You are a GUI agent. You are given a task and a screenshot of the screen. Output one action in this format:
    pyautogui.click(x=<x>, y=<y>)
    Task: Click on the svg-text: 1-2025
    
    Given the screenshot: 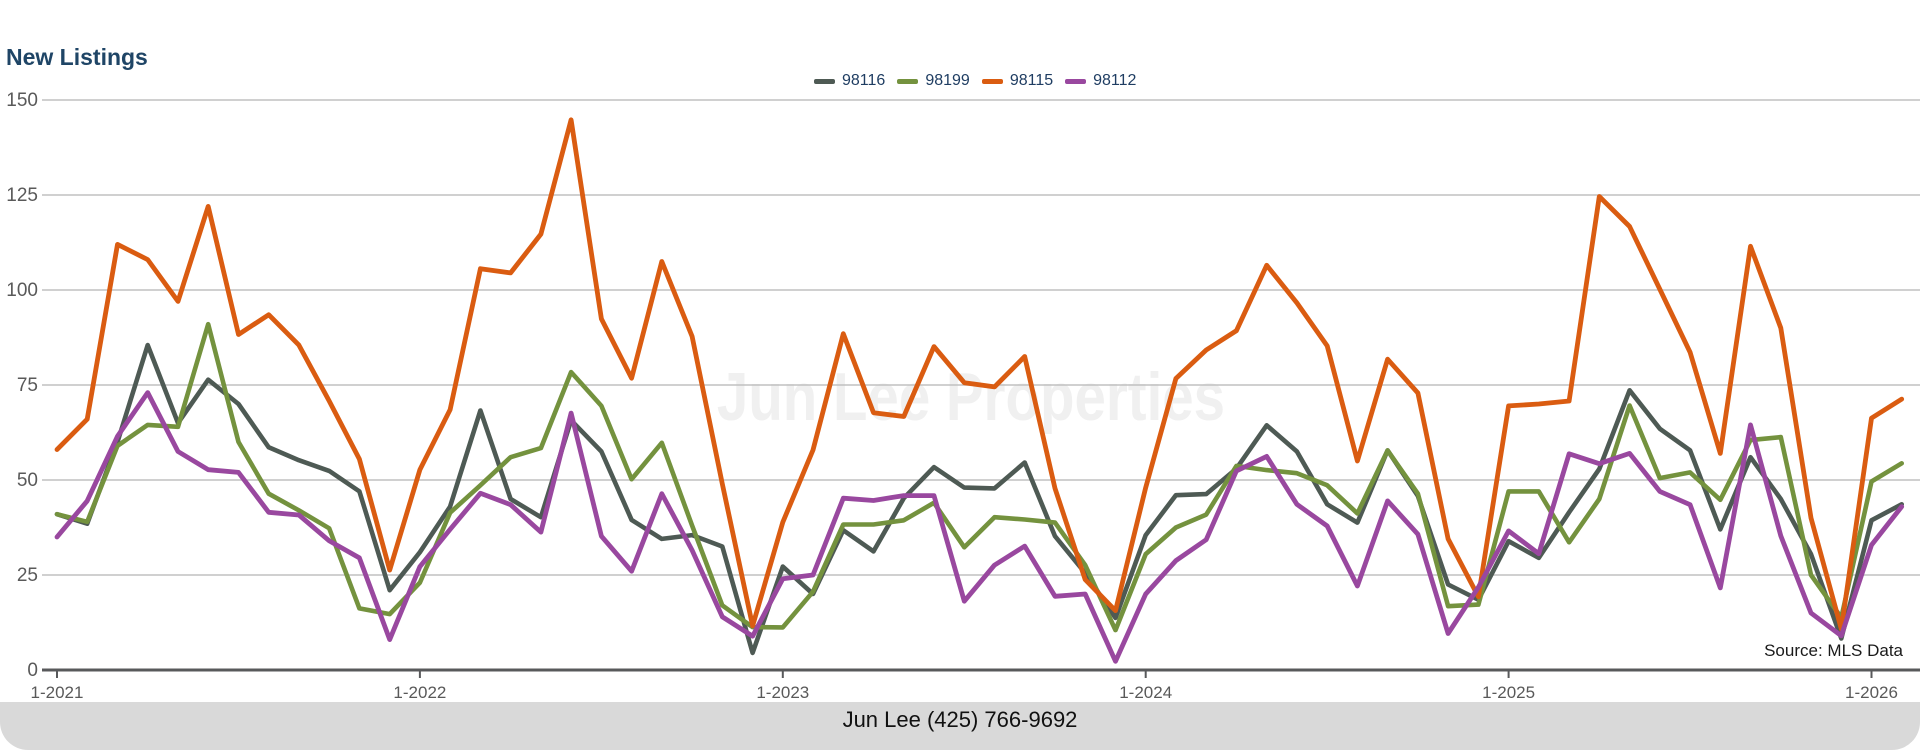 What is the action you would take?
    pyautogui.click(x=1508, y=692)
    